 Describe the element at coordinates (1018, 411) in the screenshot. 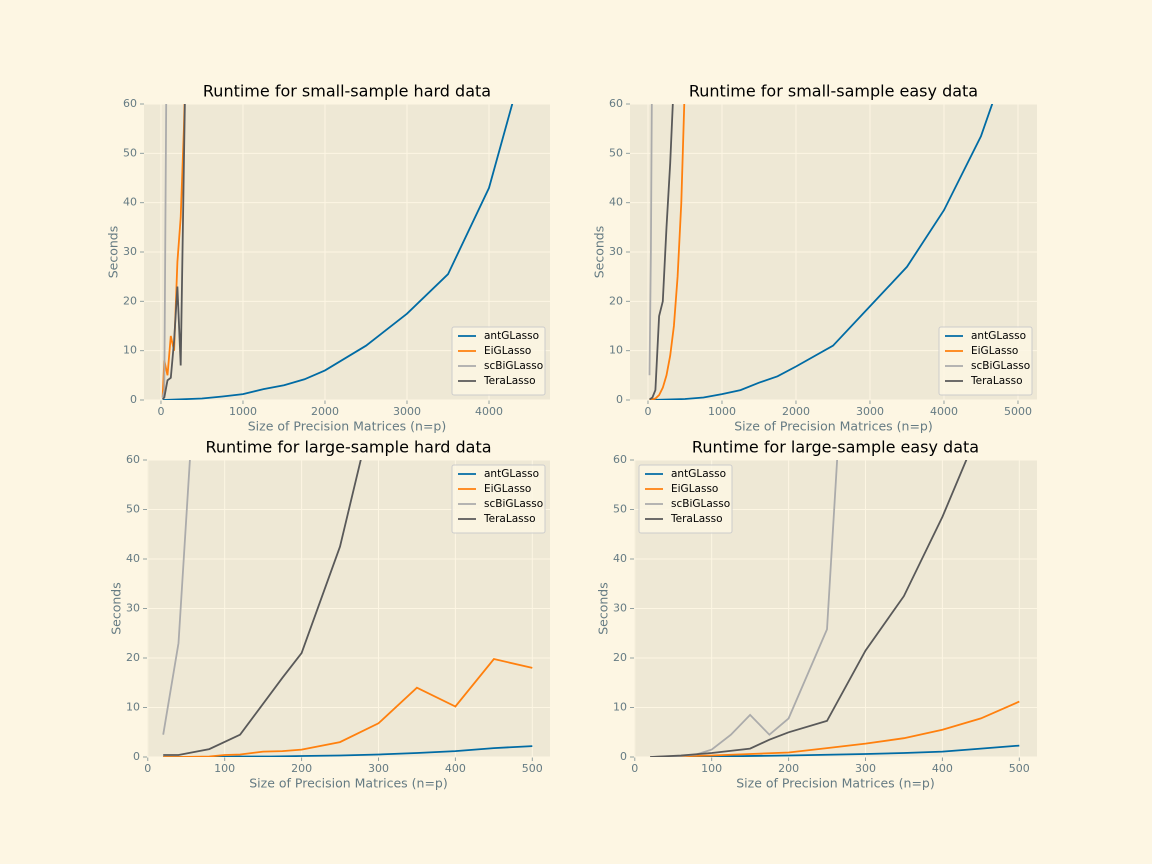

I see `x-tick-label: 5000` at that location.